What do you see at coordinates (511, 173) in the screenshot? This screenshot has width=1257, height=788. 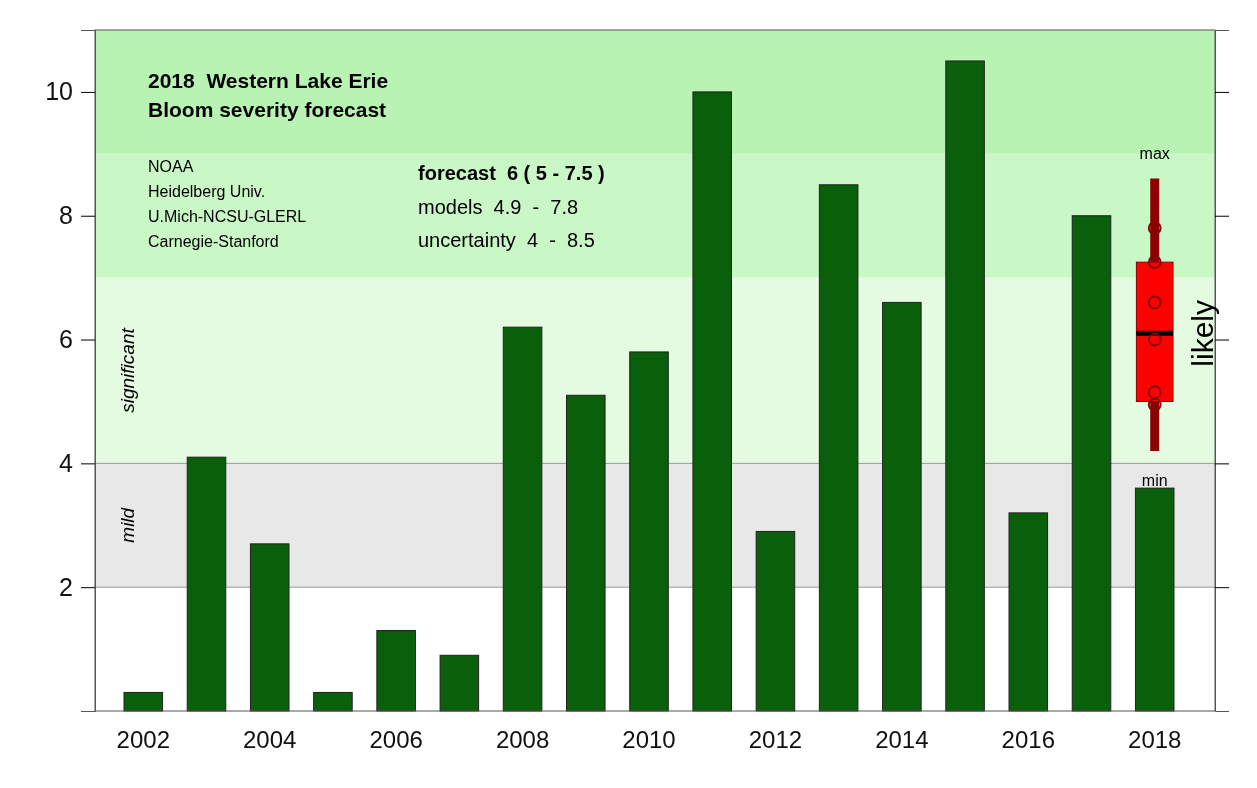 I see `annotation: forecast 6 ( 5 - 7.5 )` at bounding box center [511, 173].